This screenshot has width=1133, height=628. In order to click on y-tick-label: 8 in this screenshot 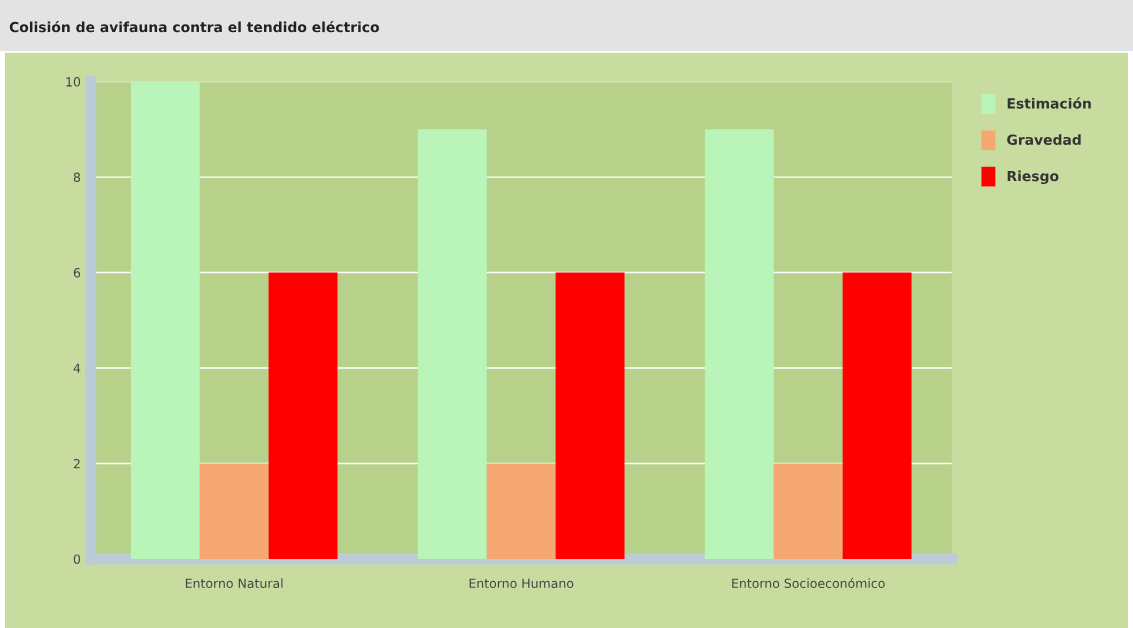, I will do `click(77, 177)`.